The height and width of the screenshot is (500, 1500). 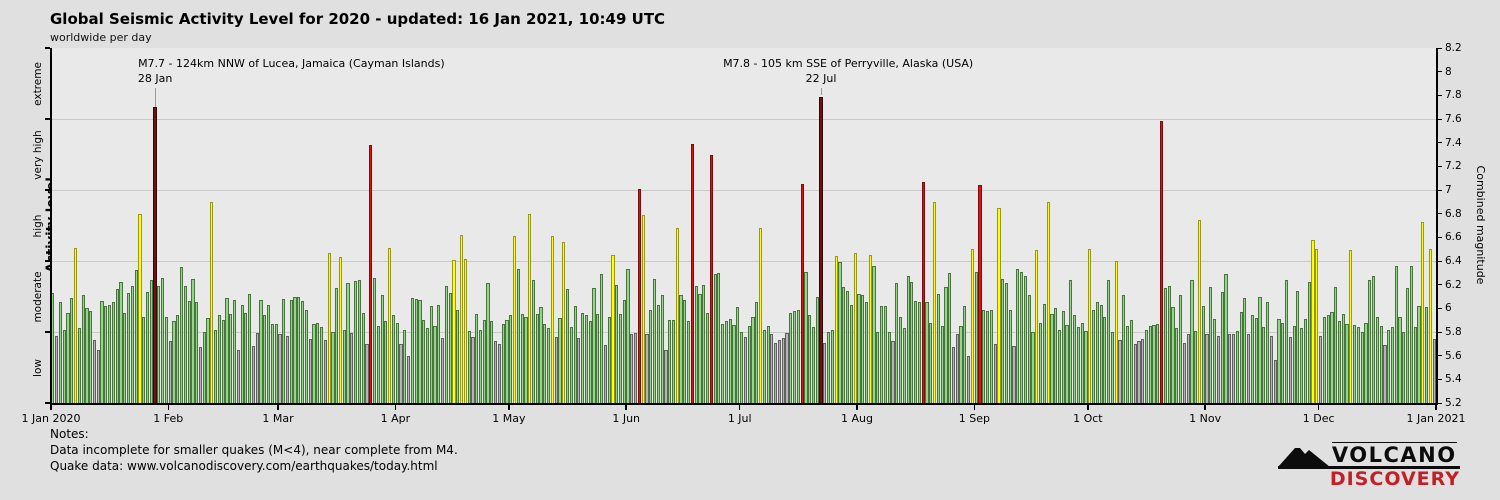 I want to click on x-axis-tick-label: 1 Jul, so click(x=739, y=418).